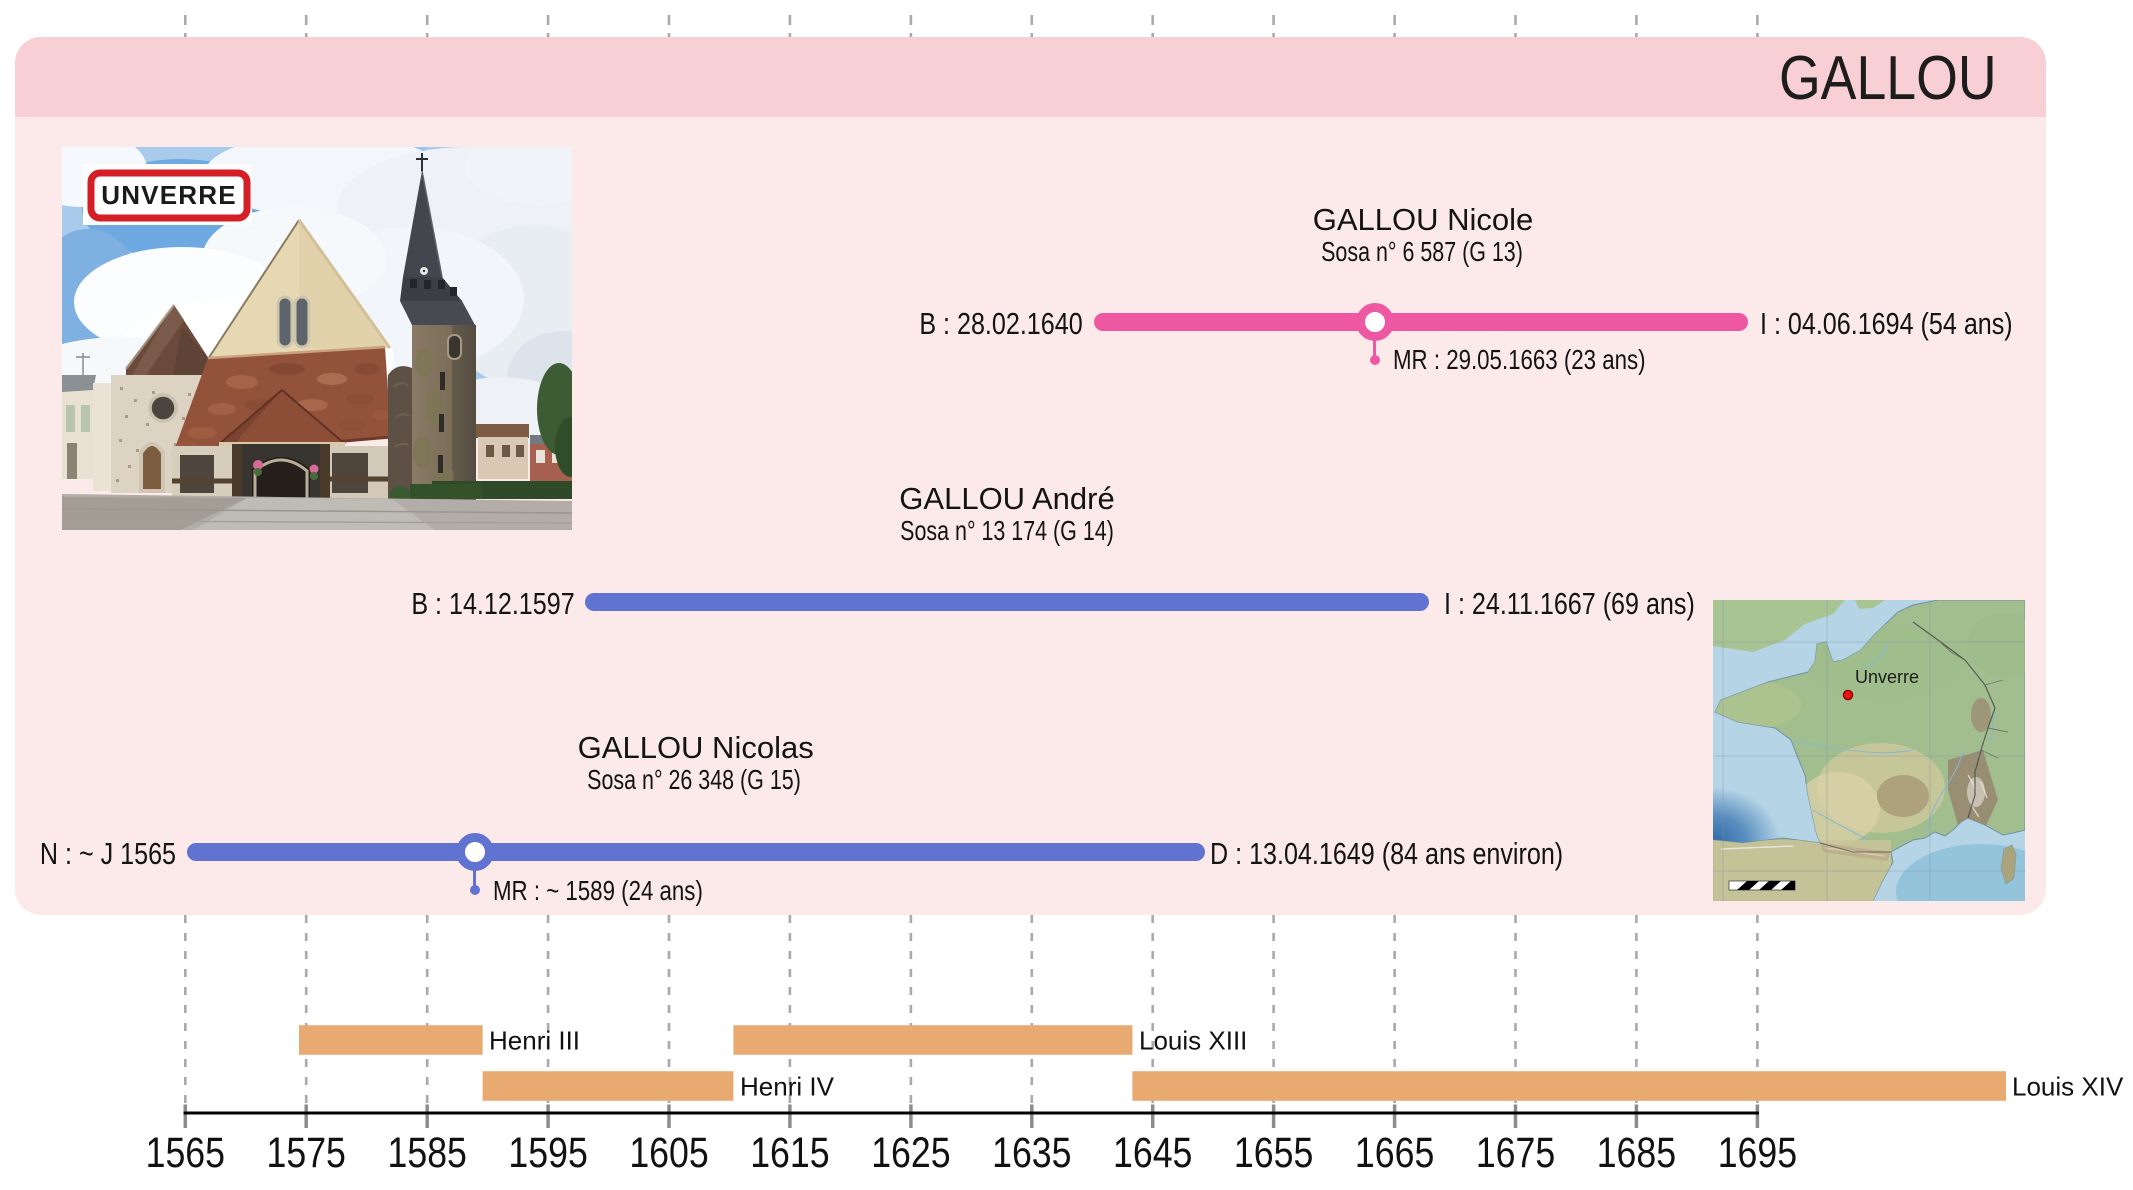 The image size is (2133, 1190). I want to click on svg-text: Louis XIV, so click(2068, 1087).